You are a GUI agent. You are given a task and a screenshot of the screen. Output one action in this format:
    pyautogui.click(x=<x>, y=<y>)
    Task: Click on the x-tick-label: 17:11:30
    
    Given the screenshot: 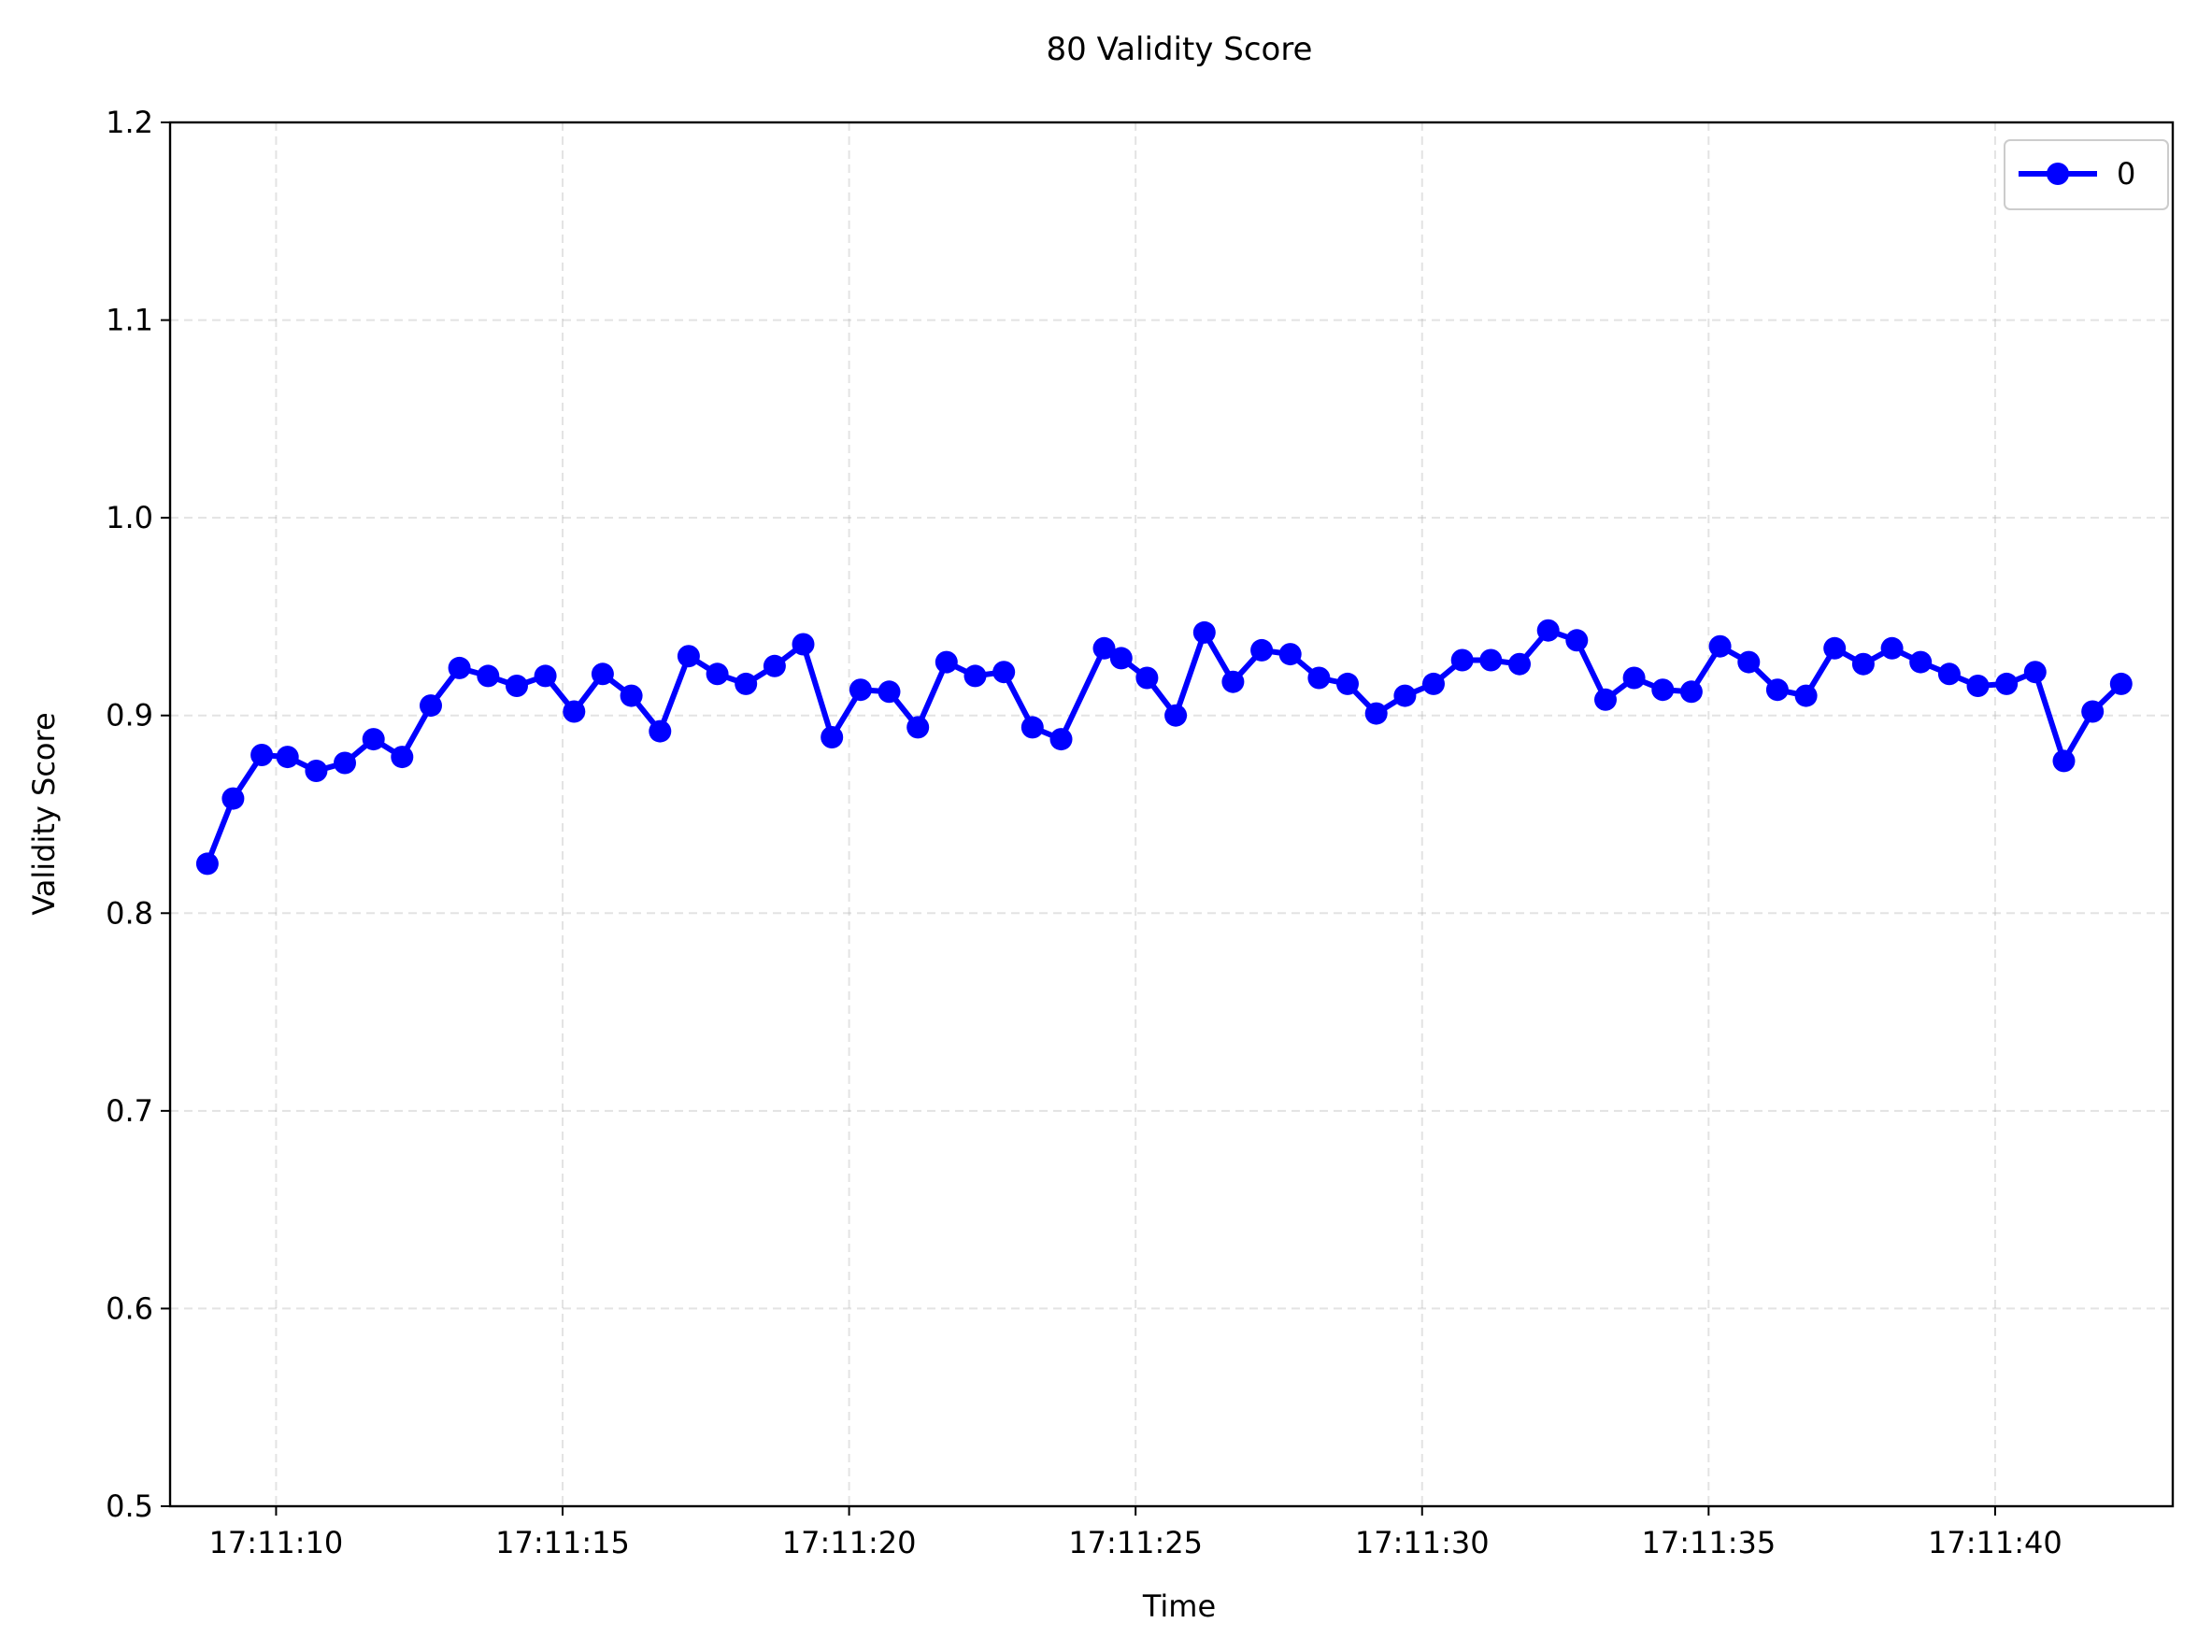 What is the action you would take?
    pyautogui.click(x=1422, y=1542)
    